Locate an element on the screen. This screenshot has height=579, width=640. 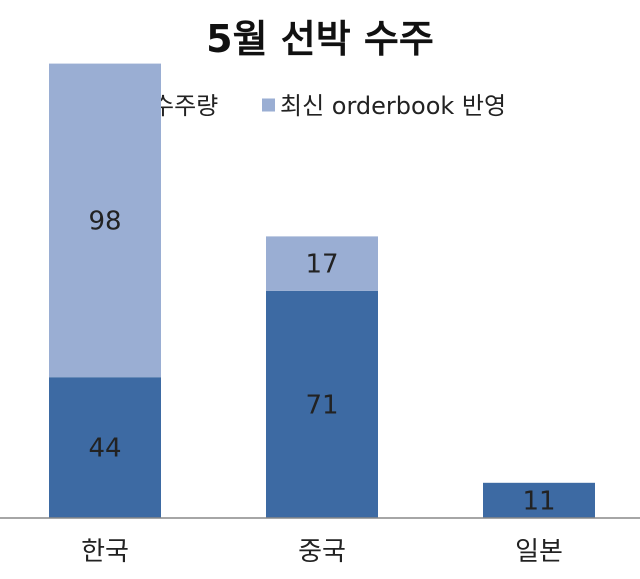
category-label-0: 한국 is located at coordinates (105, 552).